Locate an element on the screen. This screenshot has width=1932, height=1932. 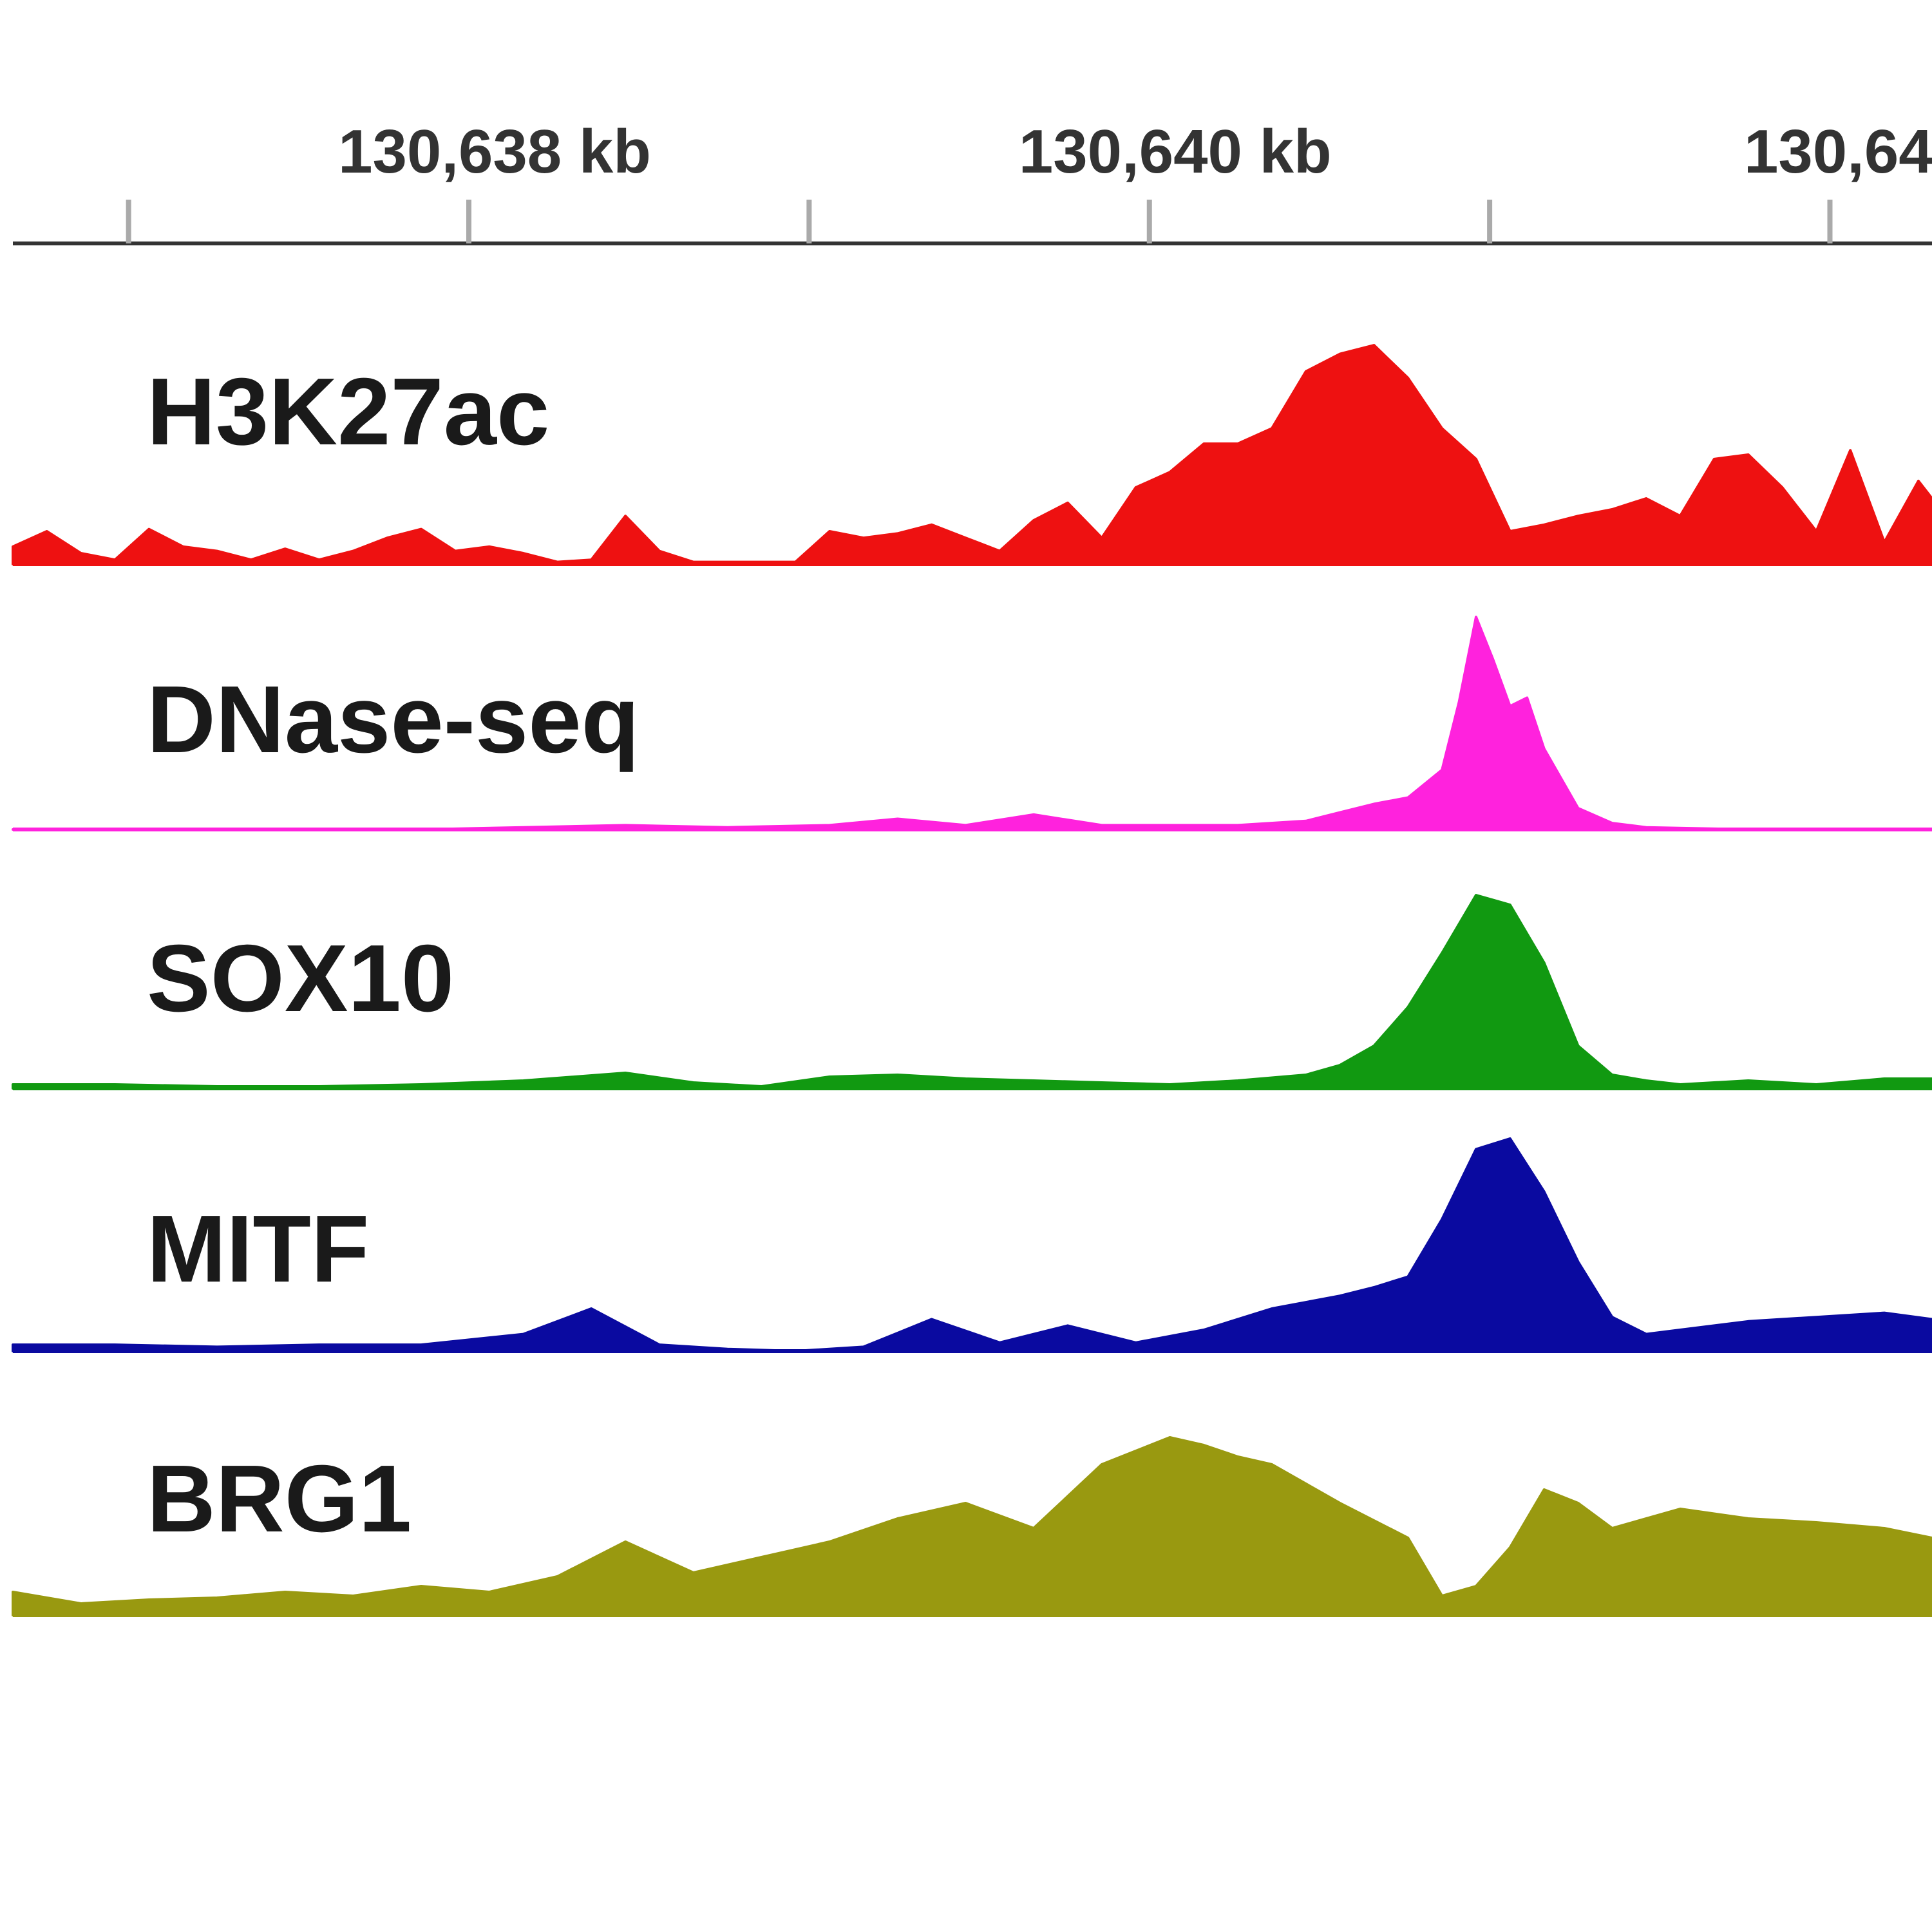
track-mitf: MITF is located at coordinates (972, 1245).